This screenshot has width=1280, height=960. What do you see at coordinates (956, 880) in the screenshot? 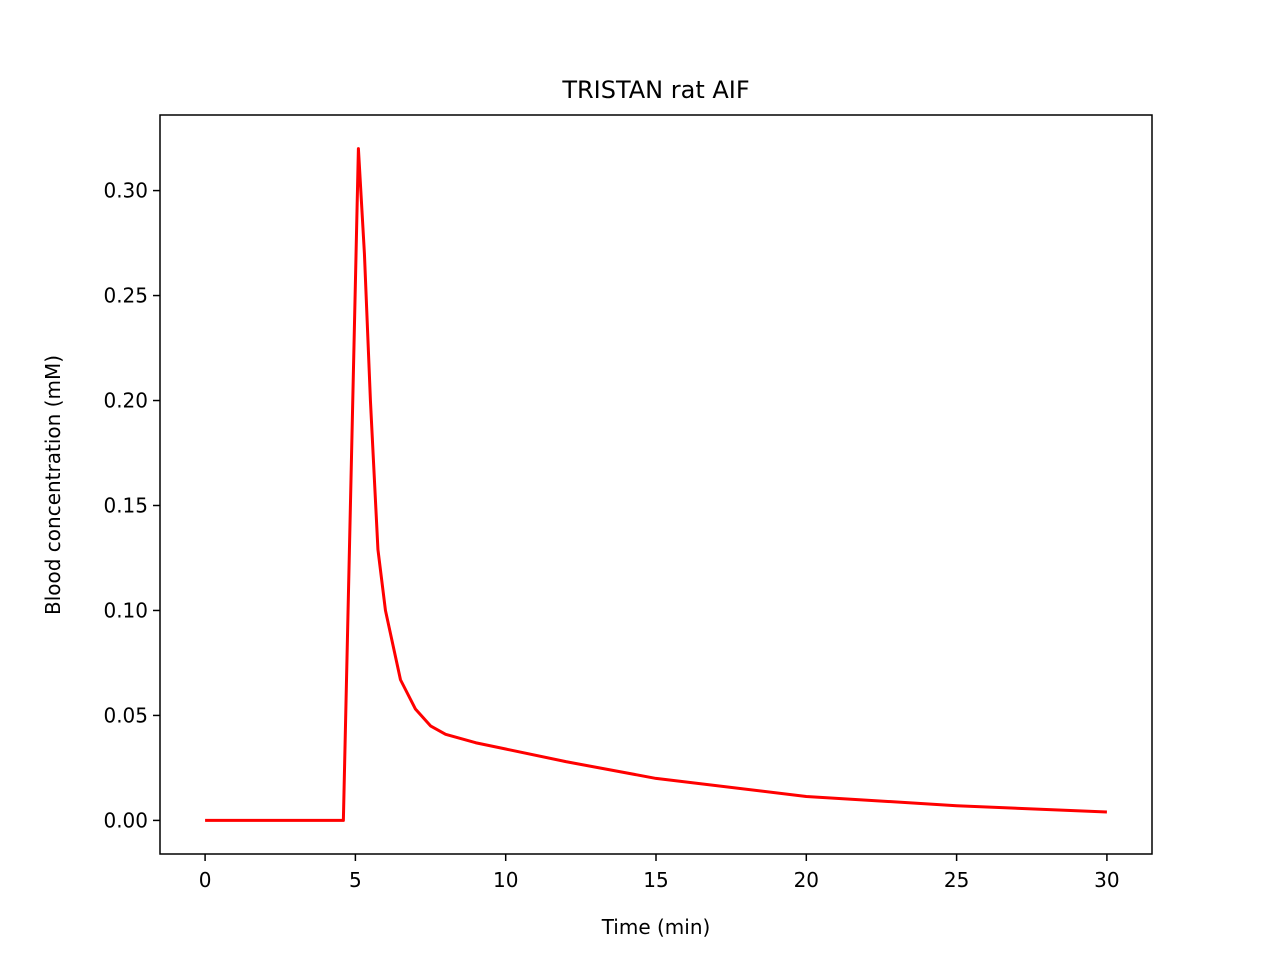
I see `x-tick-label: 25` at bounding box center [956, 880].